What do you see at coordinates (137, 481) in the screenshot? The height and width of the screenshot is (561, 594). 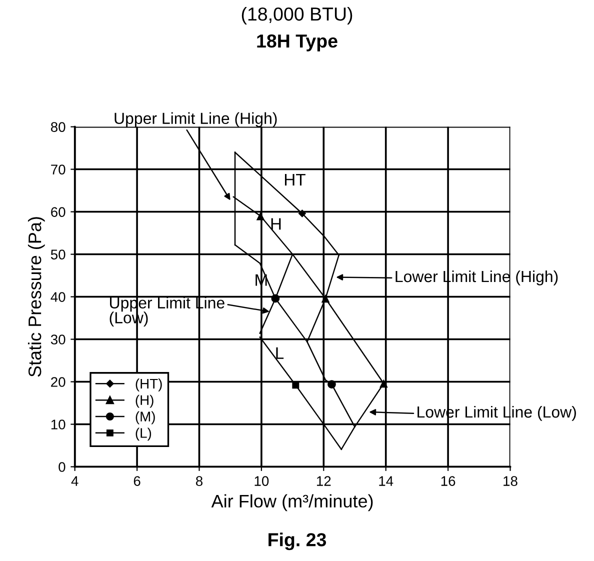 I see `x-tick-label: 6` at bounding box center [137, 481].